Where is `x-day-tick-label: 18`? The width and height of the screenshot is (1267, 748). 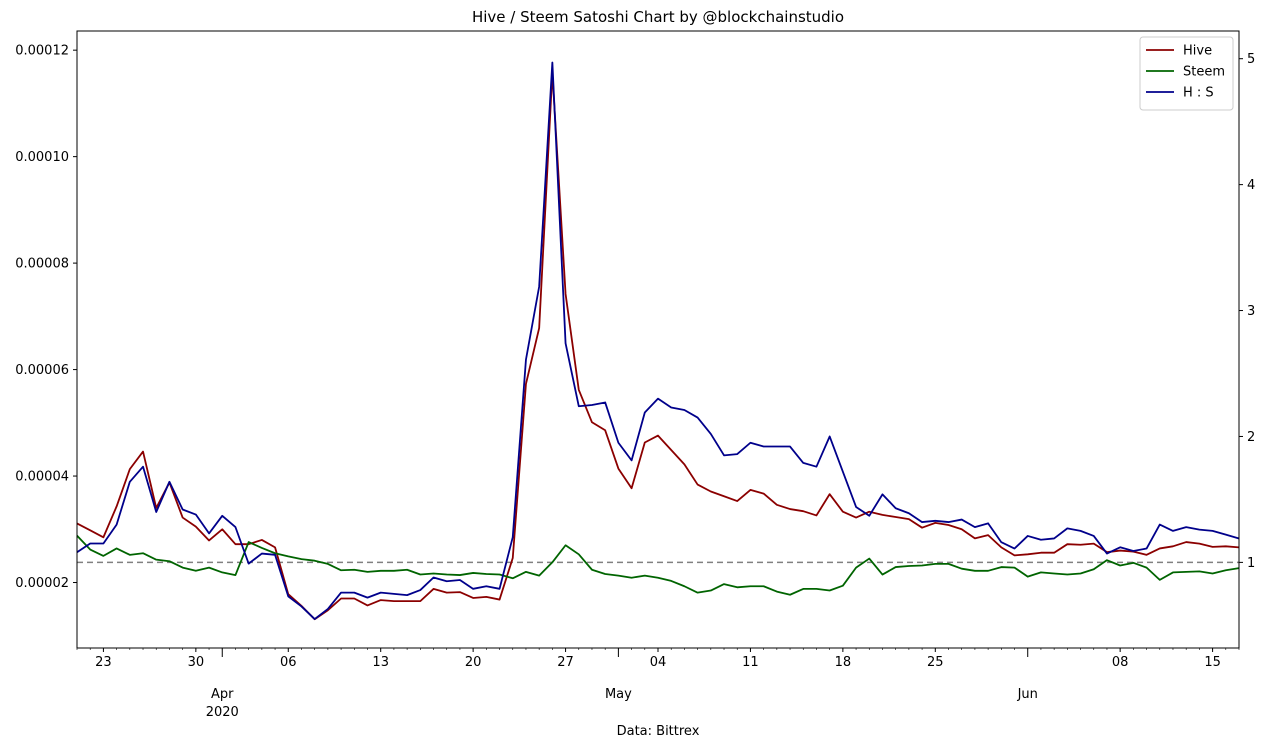
x-day-tick-label: 18 is located at coordinates (843, 662).